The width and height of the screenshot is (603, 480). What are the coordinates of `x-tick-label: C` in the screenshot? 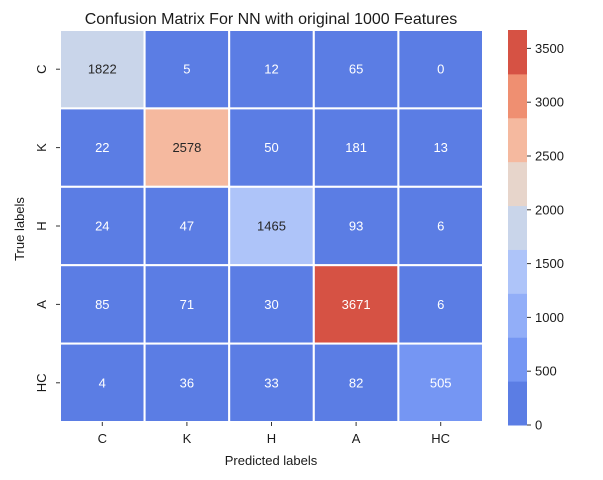 It's located at (102, 438).